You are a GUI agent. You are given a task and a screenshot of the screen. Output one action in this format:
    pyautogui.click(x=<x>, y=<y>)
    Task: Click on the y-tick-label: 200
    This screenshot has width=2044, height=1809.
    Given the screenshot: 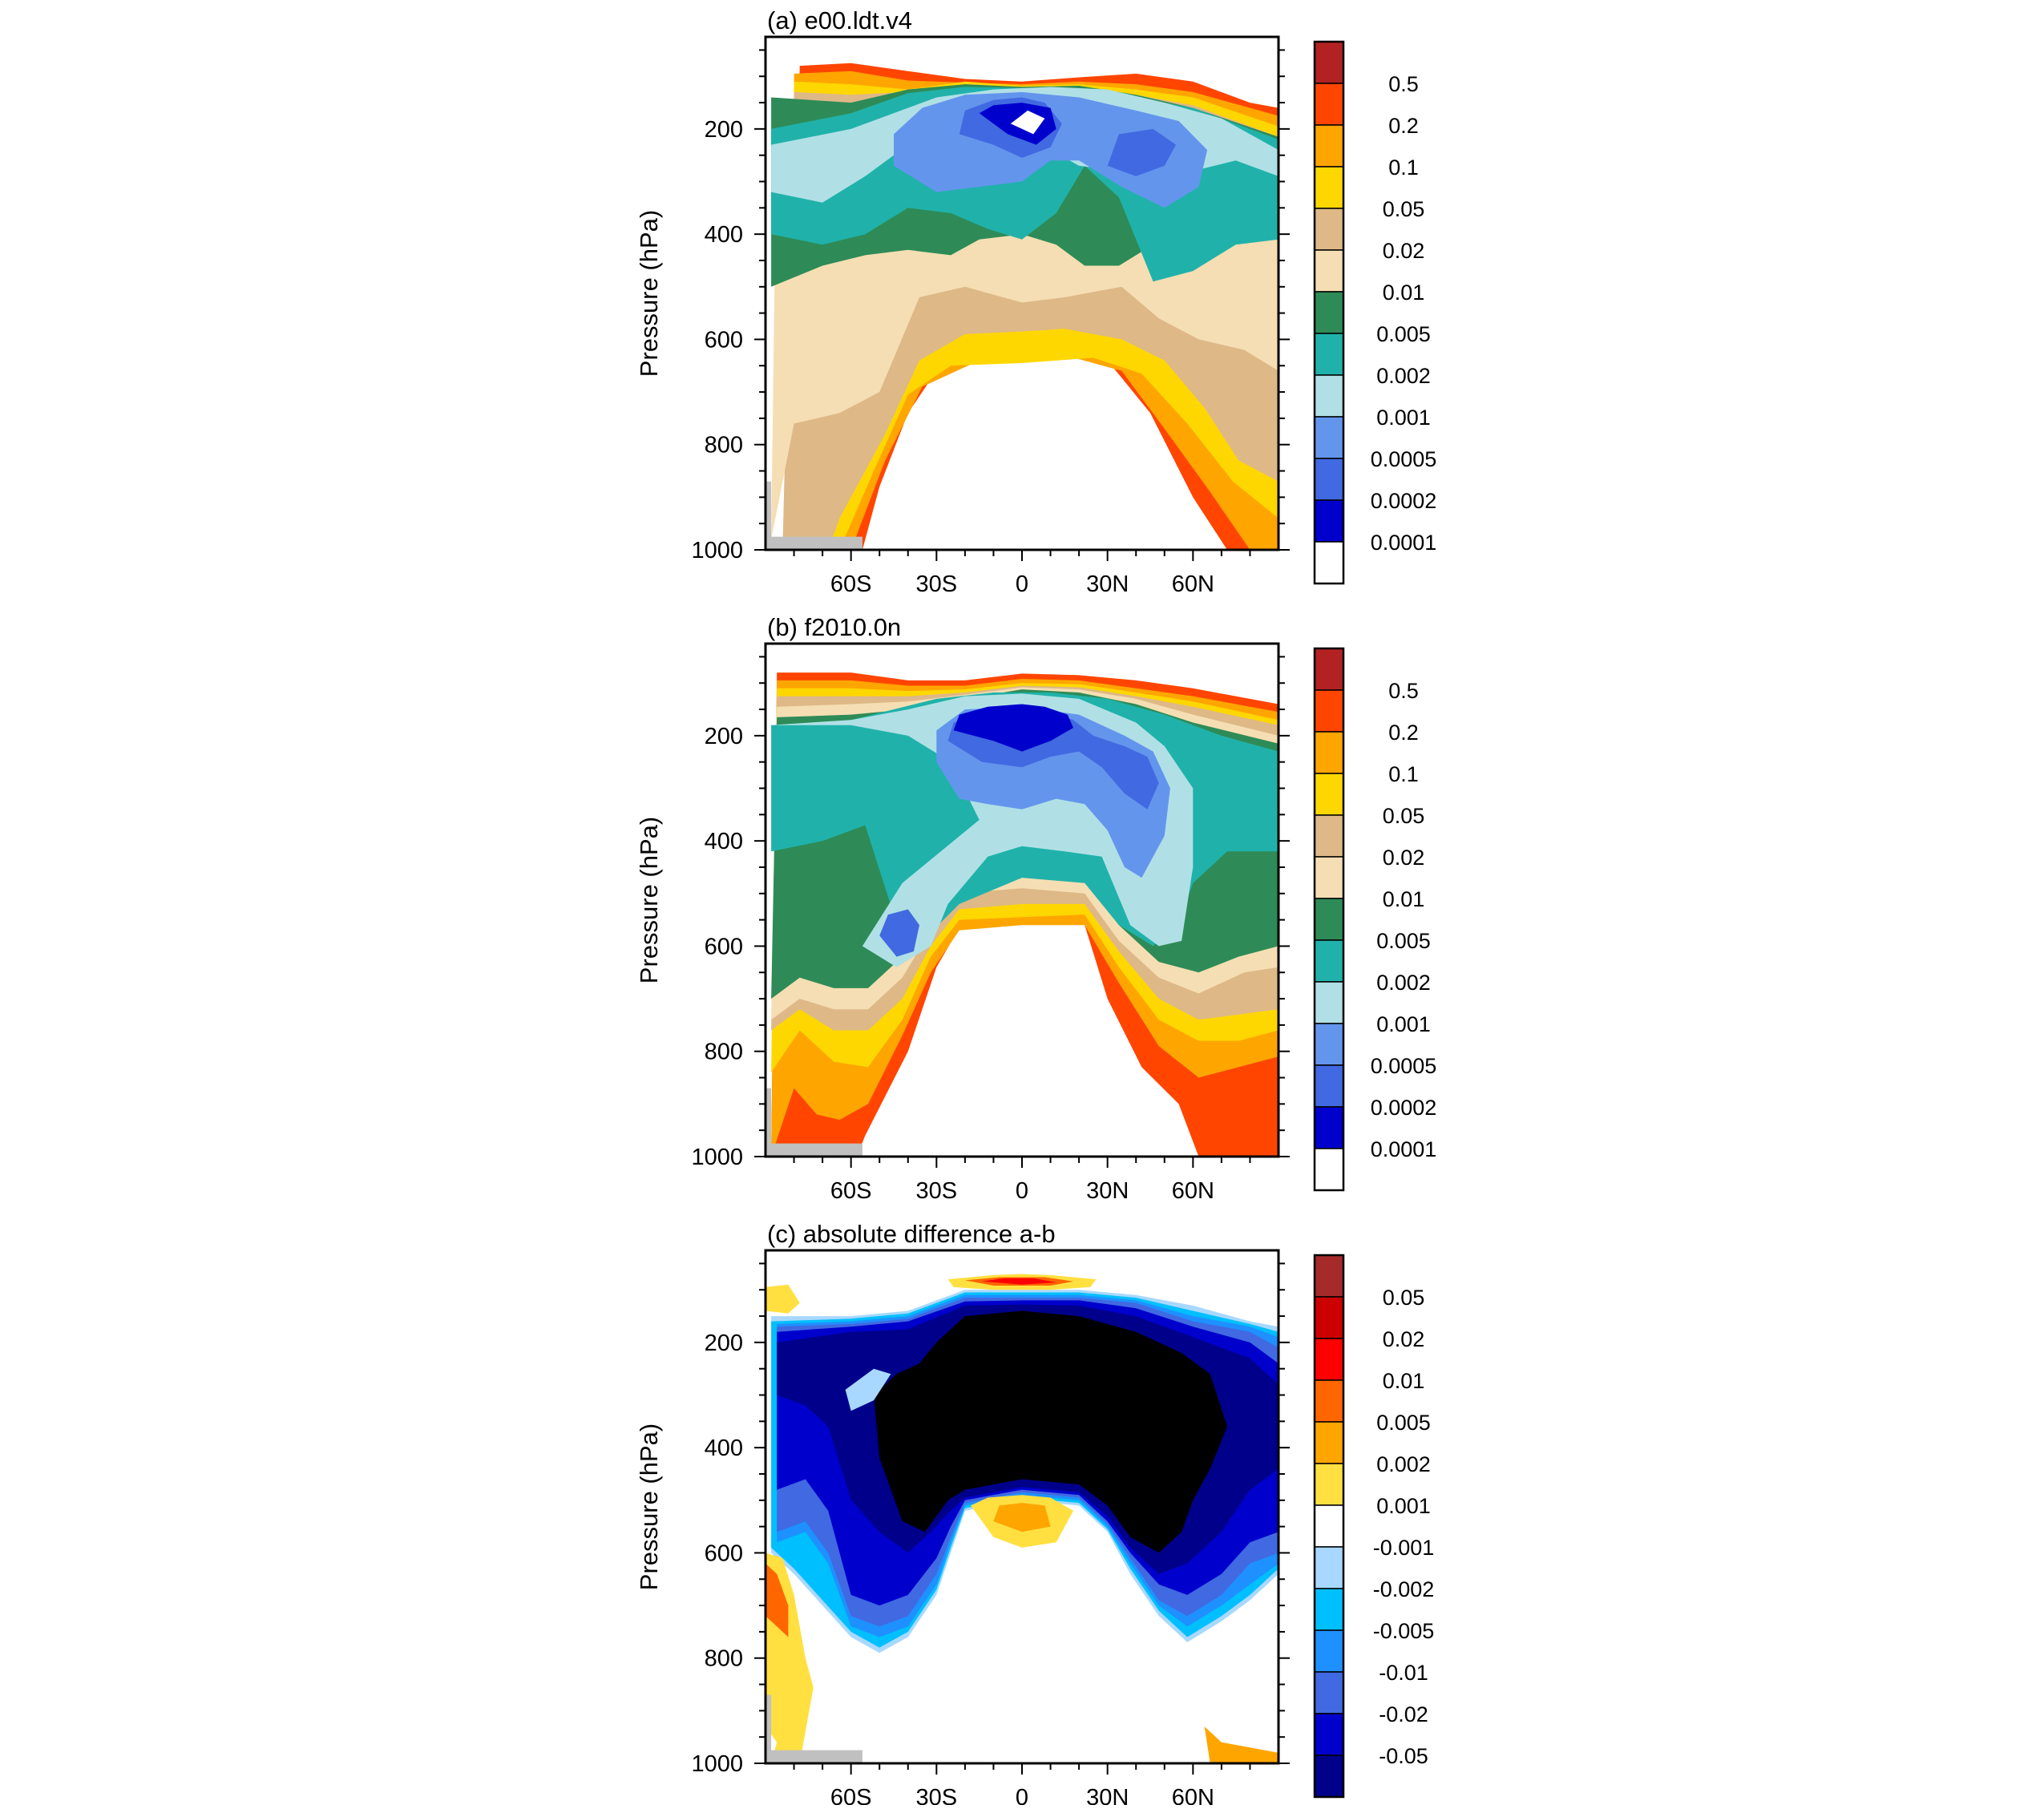 What is the action you would take?
    pyautogui.click(x=724, y=130)
    